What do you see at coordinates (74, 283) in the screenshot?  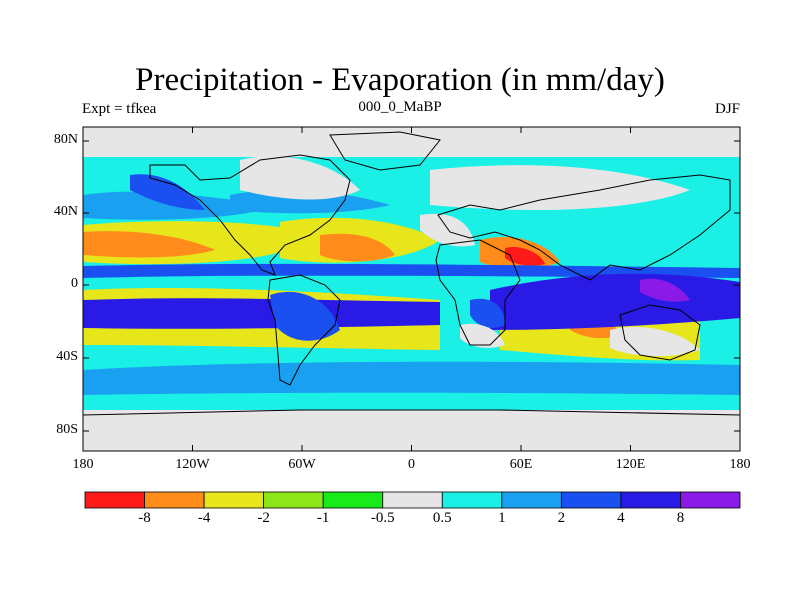 I see `lat-tick-label: 0` at bounding box center [74, 283].